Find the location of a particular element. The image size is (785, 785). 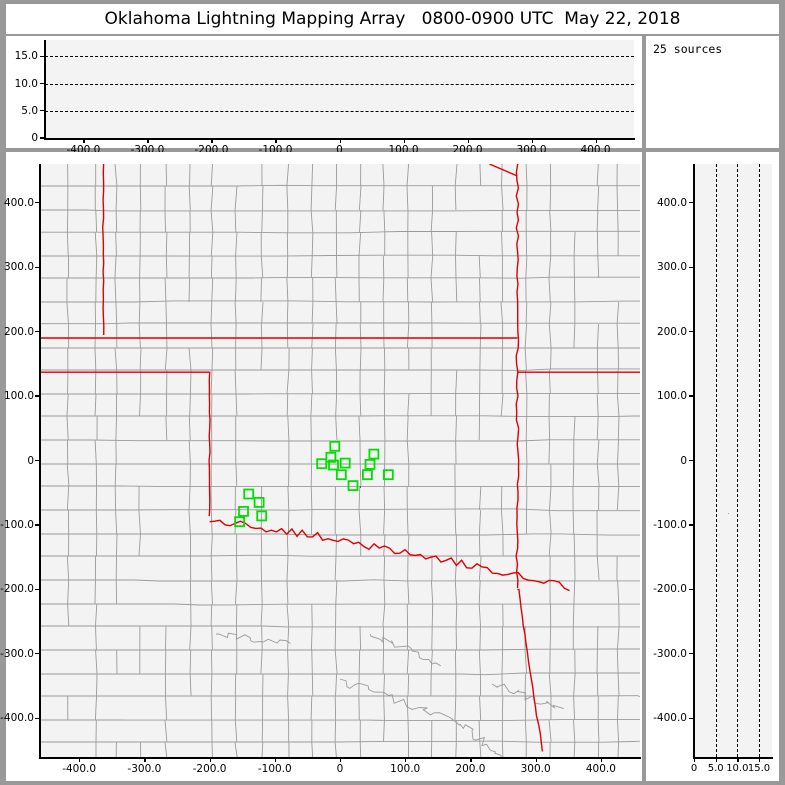

y-tick-label: 200.0 is located at coordinates (671, 331).